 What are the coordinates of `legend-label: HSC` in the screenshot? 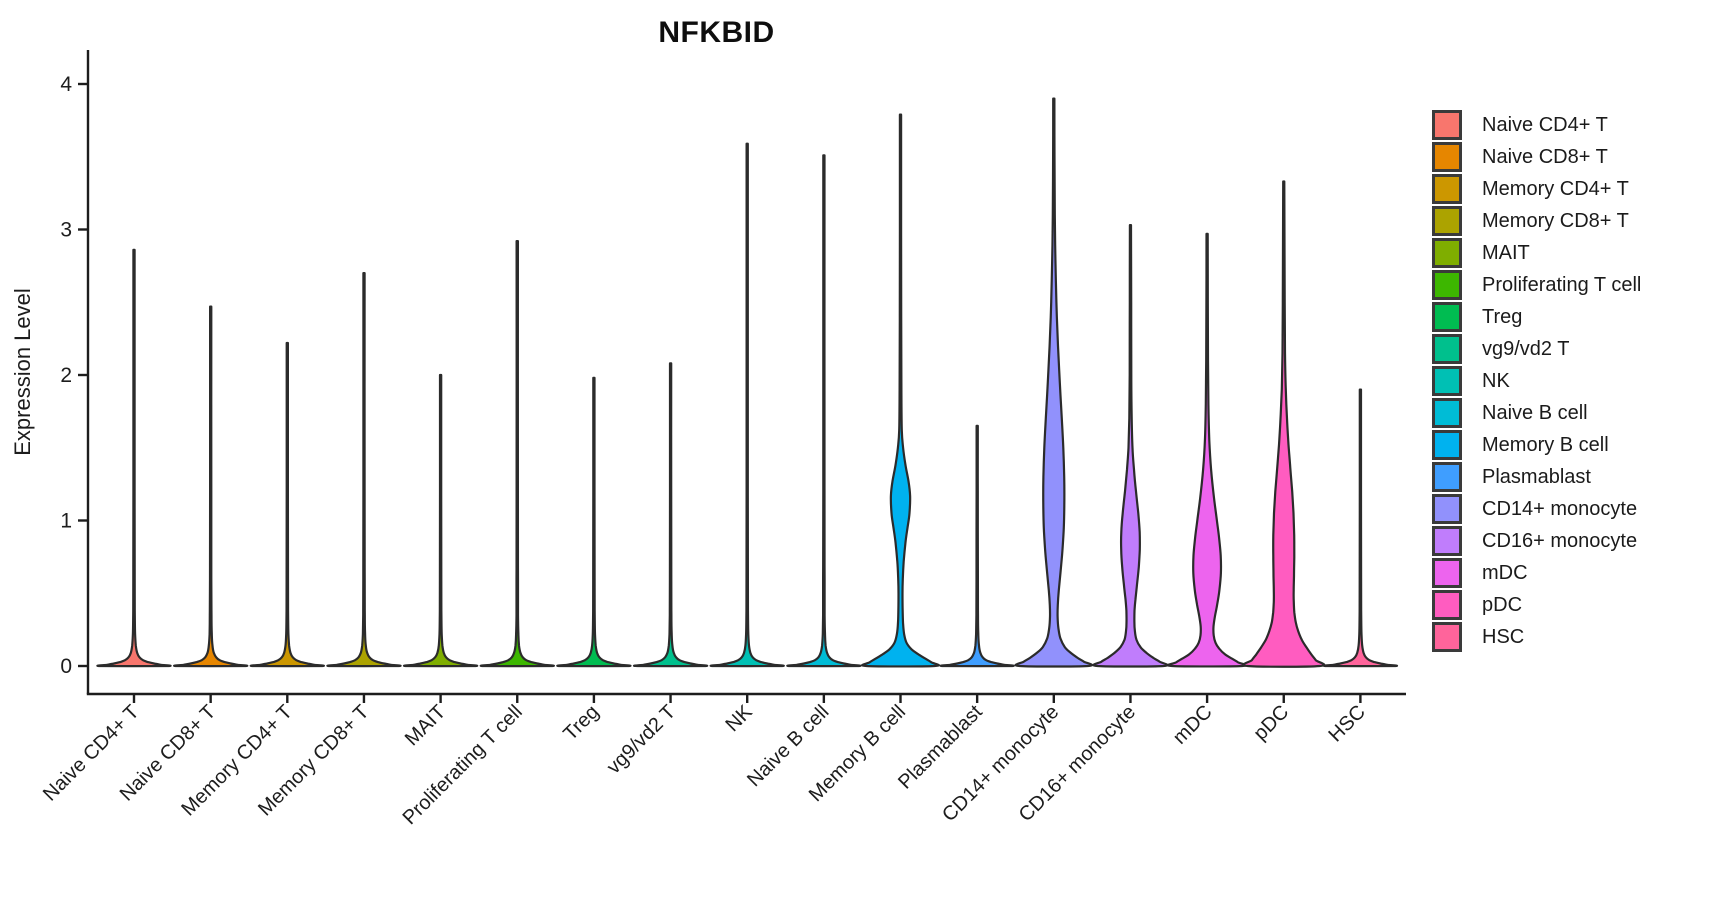 It's located at (1503, 637).